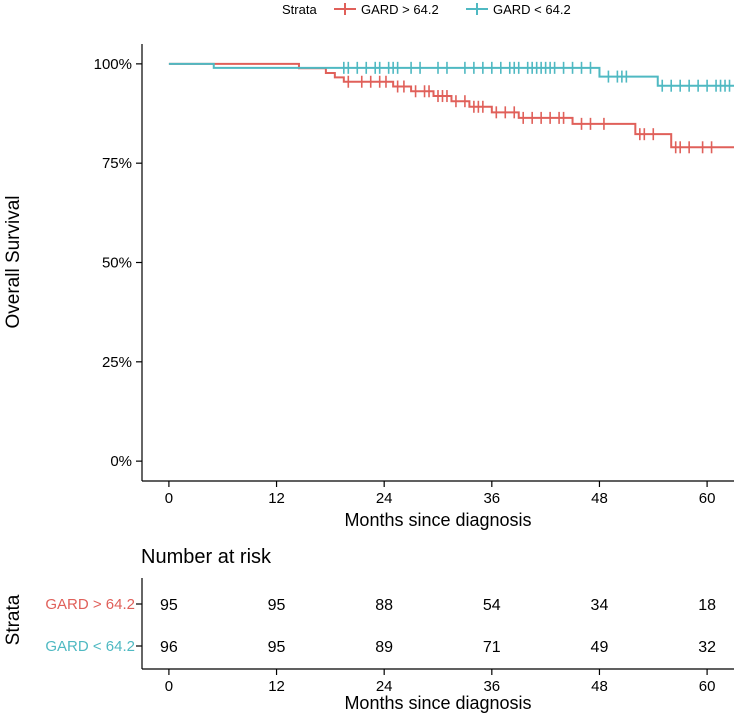 Image resolution: width=736 pixels, height=718 pixels. Describe the element at coordinates (384, 686) in the screenshot. I see `risk-x-tick-label: 24` at that location.